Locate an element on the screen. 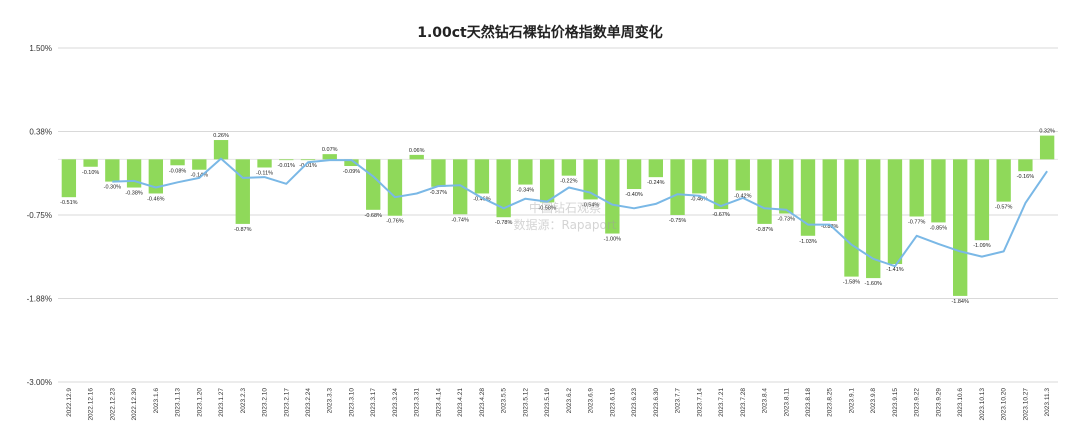 Image resolution: width=1080 pixels, height=443 pixels. data-label: -0.76% is located at coordinates (395, 222).